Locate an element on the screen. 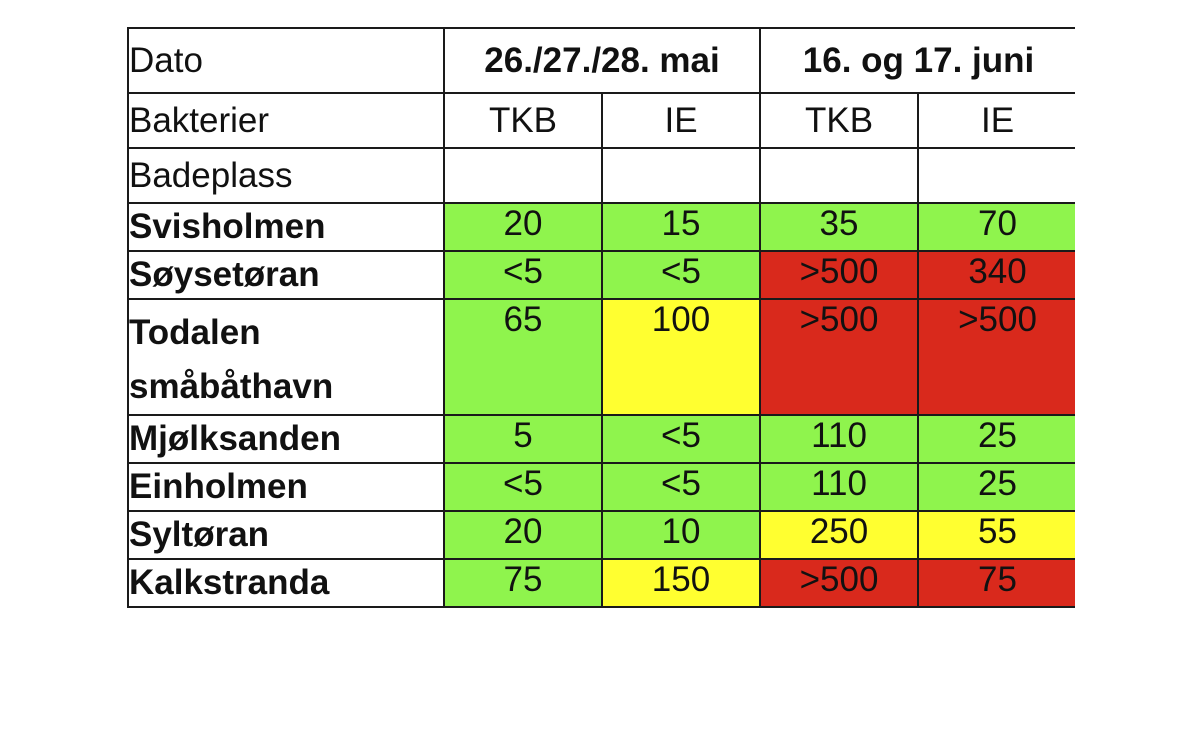 This screenshot has width=1200, height=744. value-cell: 10 is located at coordinates (681, 535).